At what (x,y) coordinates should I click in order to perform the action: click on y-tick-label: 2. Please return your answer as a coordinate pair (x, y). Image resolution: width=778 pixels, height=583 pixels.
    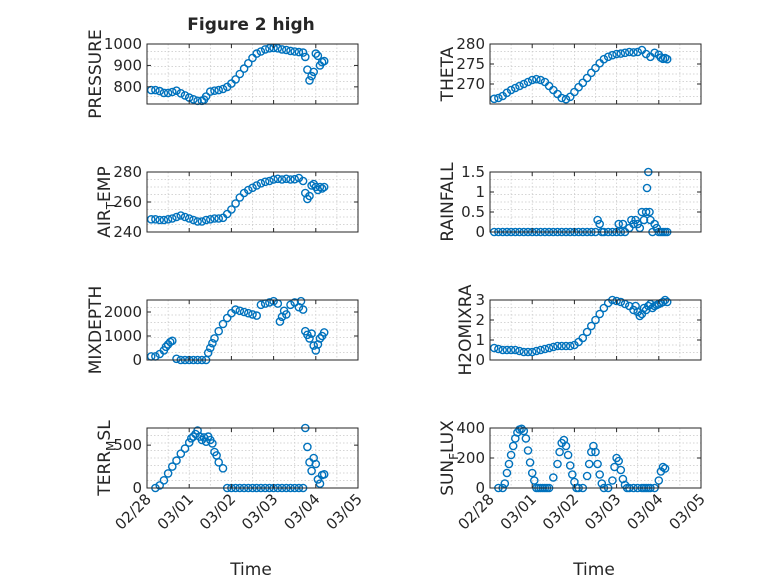
    Looking at the image, I should click on (480, 320).